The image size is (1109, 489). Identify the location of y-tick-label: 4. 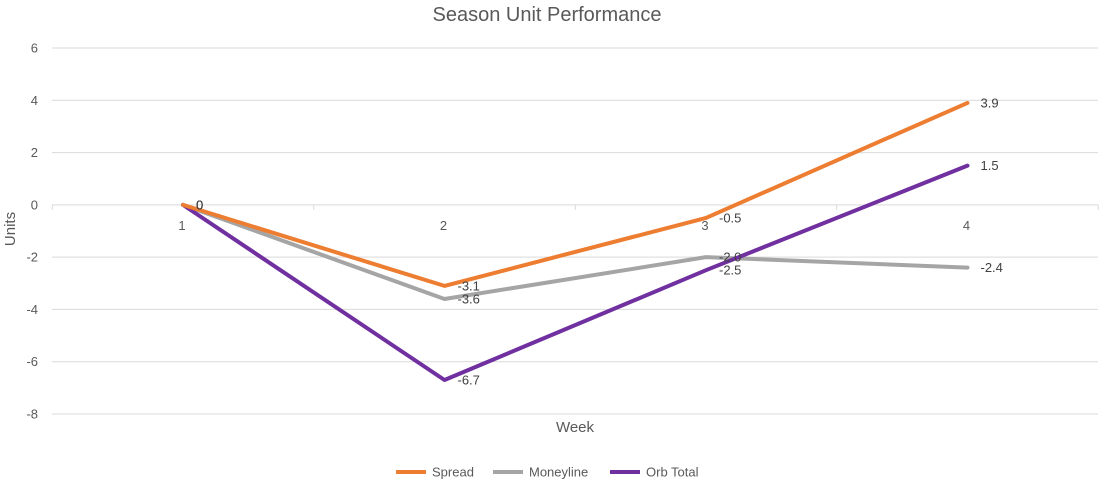
(34, 100).